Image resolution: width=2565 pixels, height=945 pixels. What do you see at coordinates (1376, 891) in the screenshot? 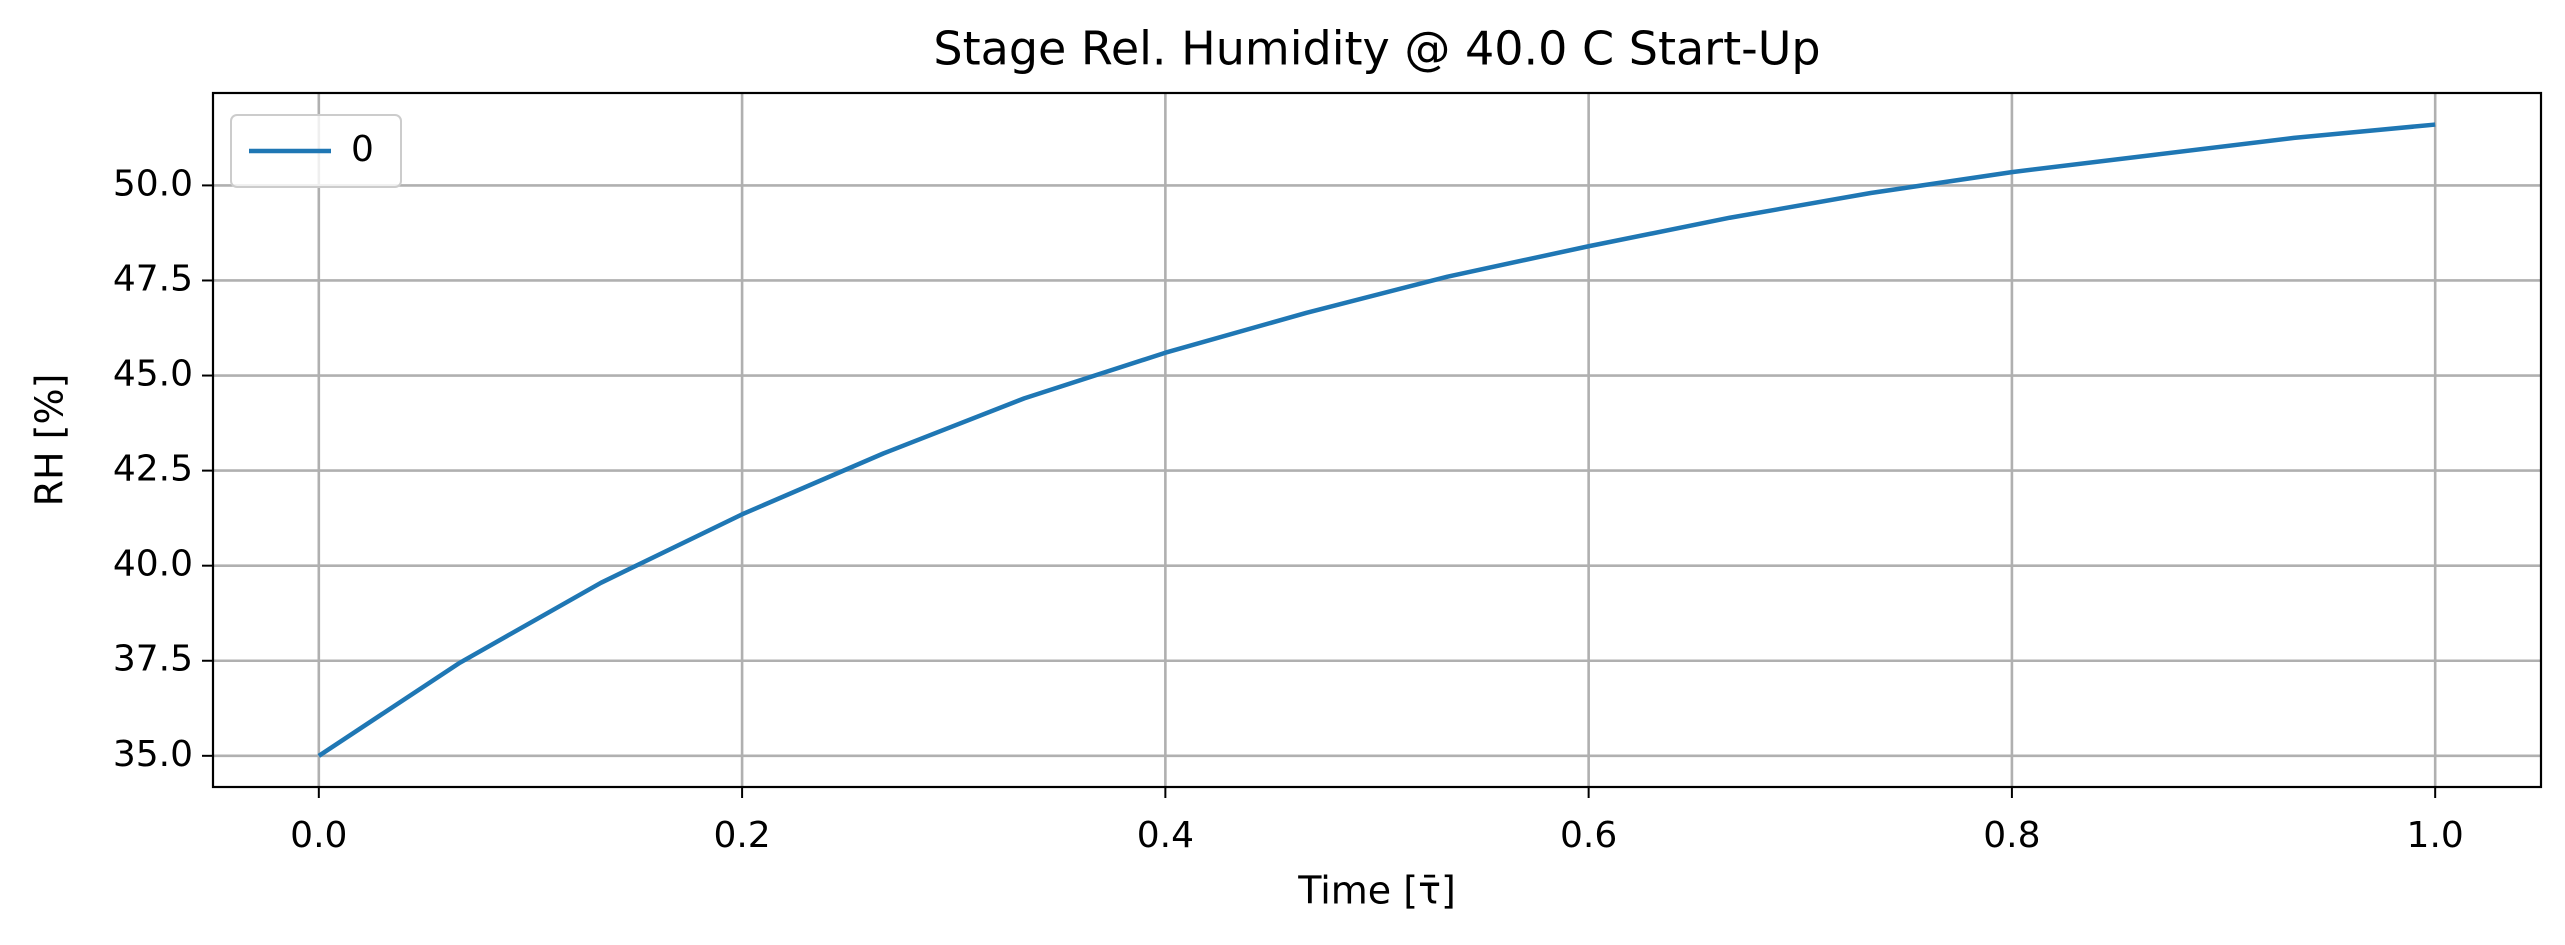
I see `x-axis-label: Time [τ̄]` at bounding box center [1376, 891].